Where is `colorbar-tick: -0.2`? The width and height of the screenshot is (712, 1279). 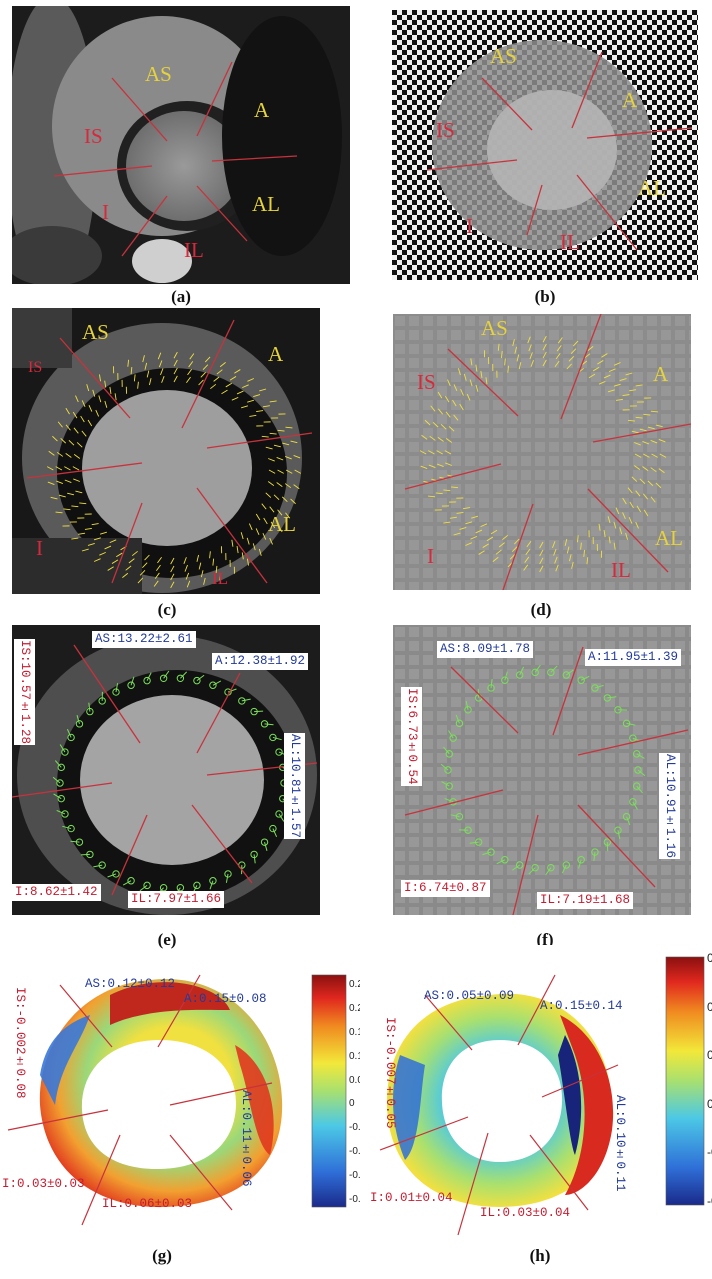 colorbar-tick: -0.2 is located at coordinates (354, 1199).